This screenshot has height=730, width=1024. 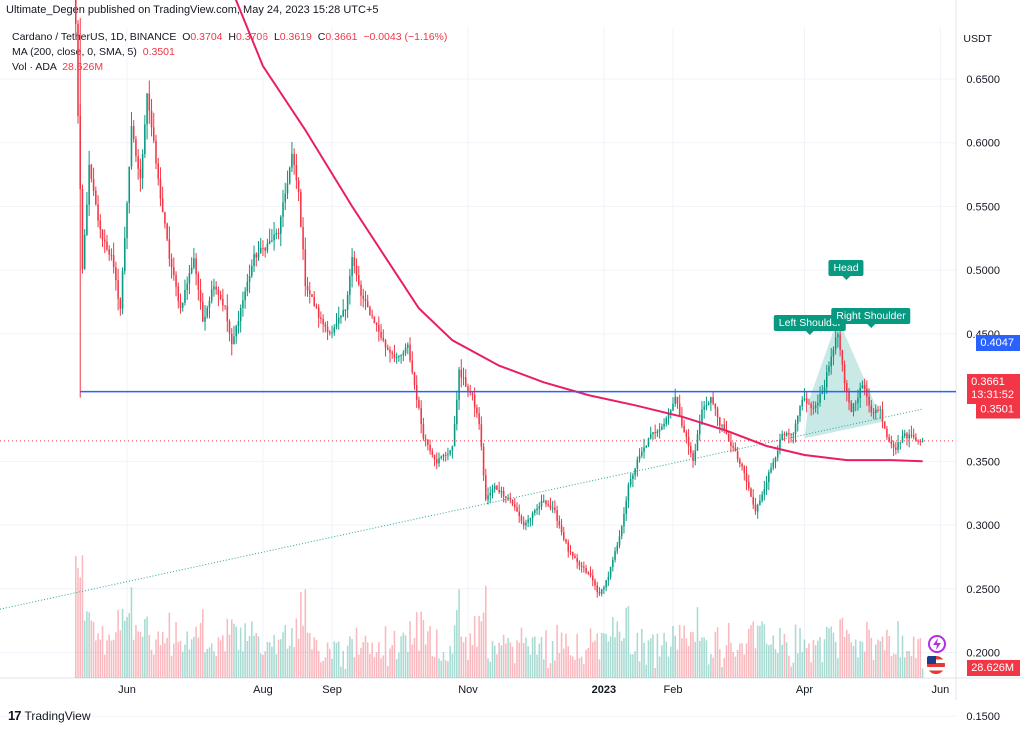 What do you see at coordinates (321, 37) in the screenshot?
I see `legend-close-label: C` at bounding box center [321, 37].